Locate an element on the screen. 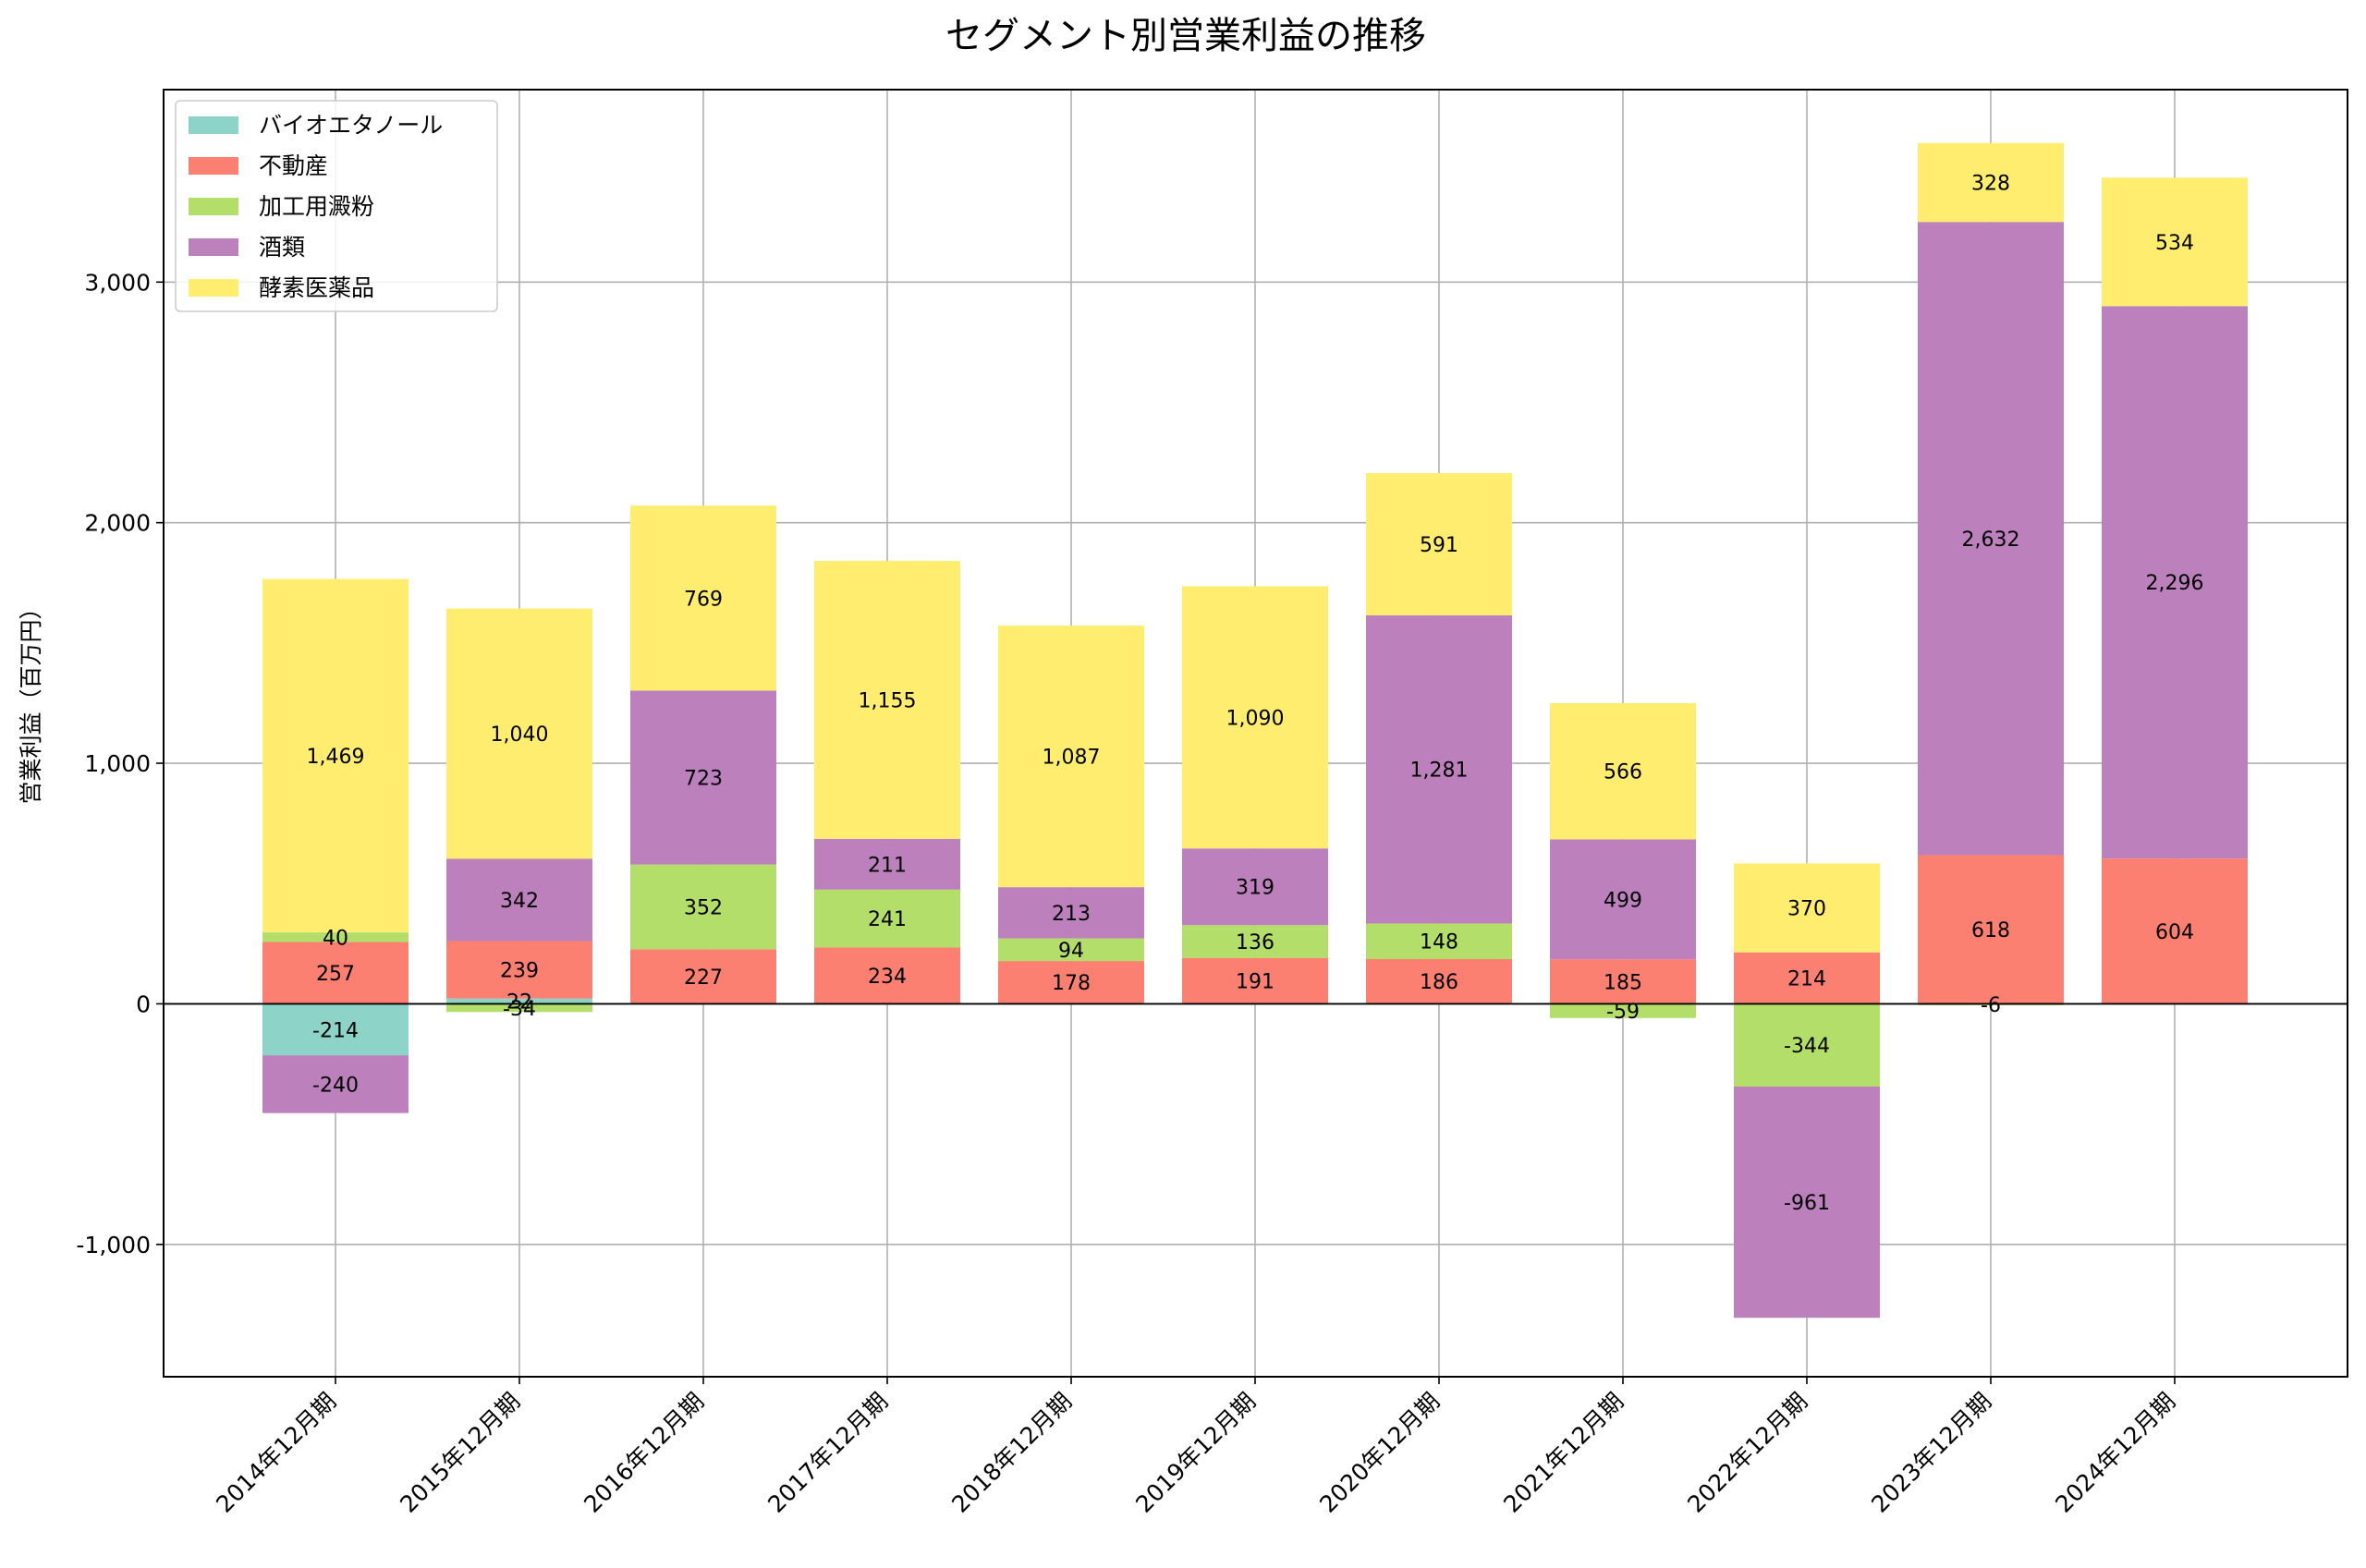 The image size is (2366, 1568). data-label: 239 is located at coordinates (519, 971).